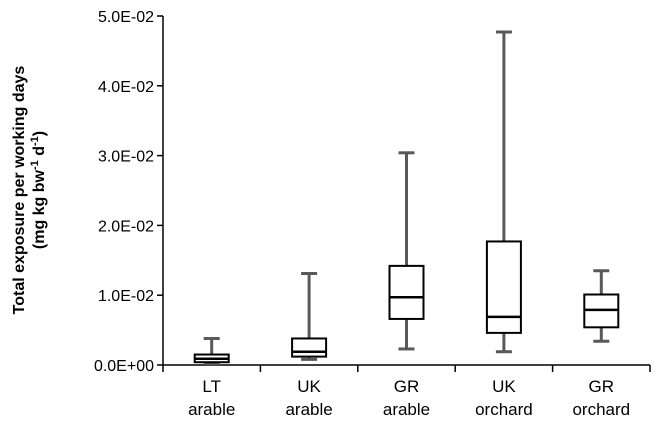  What do you see at coordinates (126, 226) in the screenshot?
I see `y-tick-label: 2.0E-02` at bounding box center [126, 226].